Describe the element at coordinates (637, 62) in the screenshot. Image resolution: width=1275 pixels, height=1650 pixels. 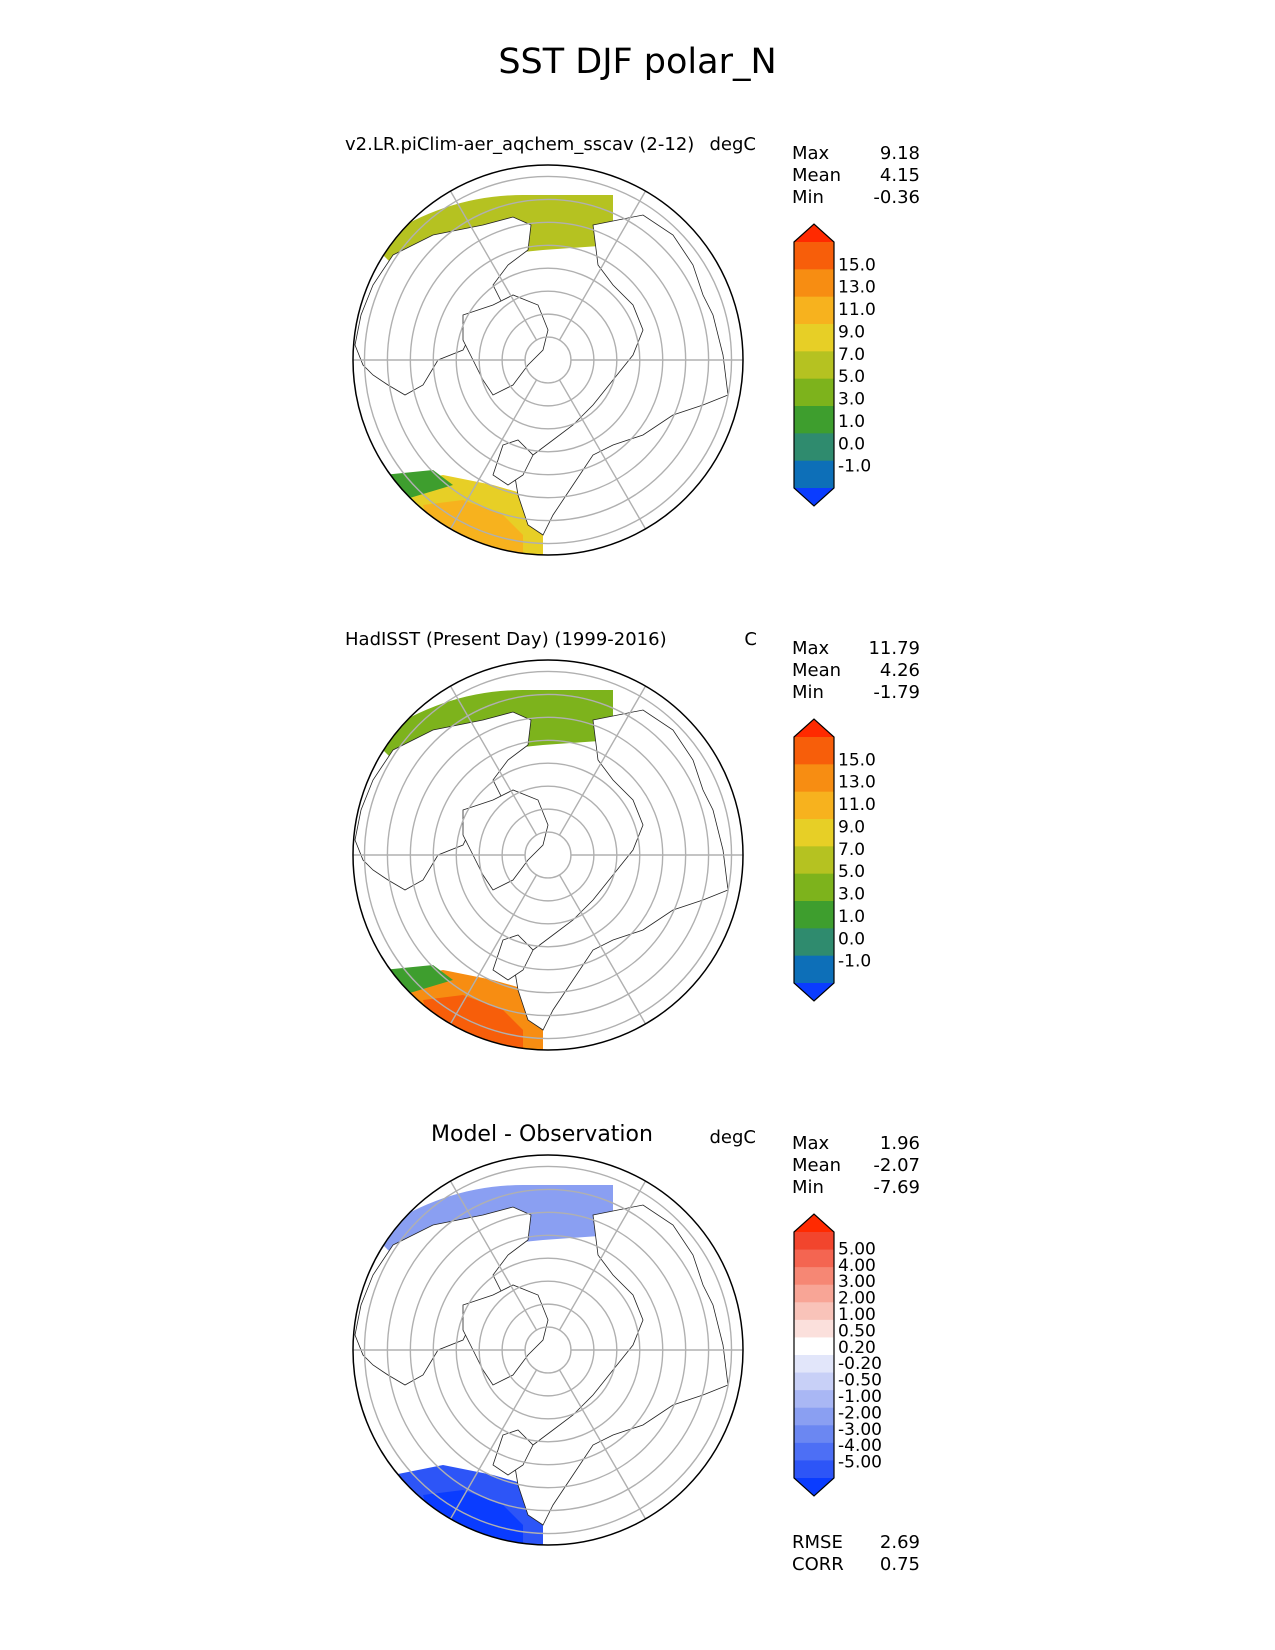
I see `figure-title: SST DJF polar_N` at that location.